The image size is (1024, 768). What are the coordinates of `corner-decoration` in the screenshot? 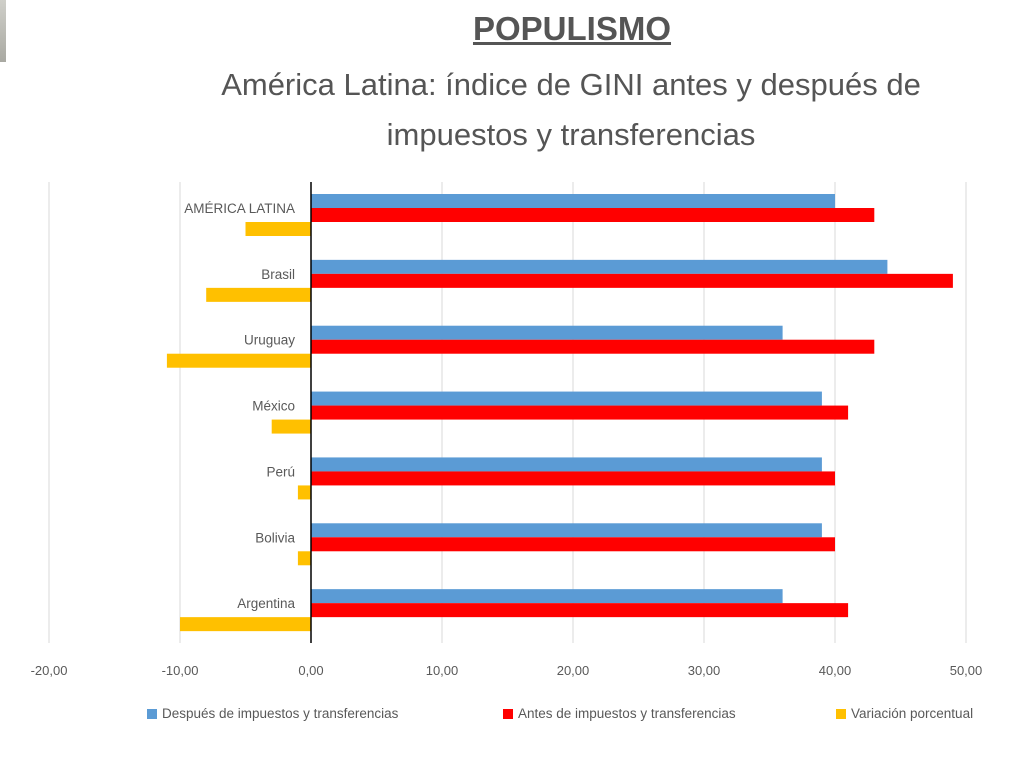 It's located at (3, 31).